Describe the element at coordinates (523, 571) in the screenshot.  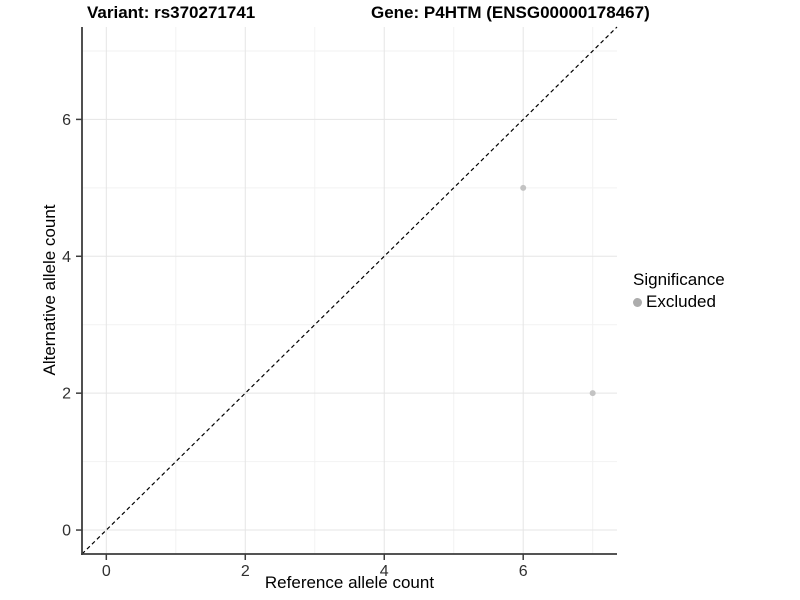
I see `x-tick-label: 6` at that location.